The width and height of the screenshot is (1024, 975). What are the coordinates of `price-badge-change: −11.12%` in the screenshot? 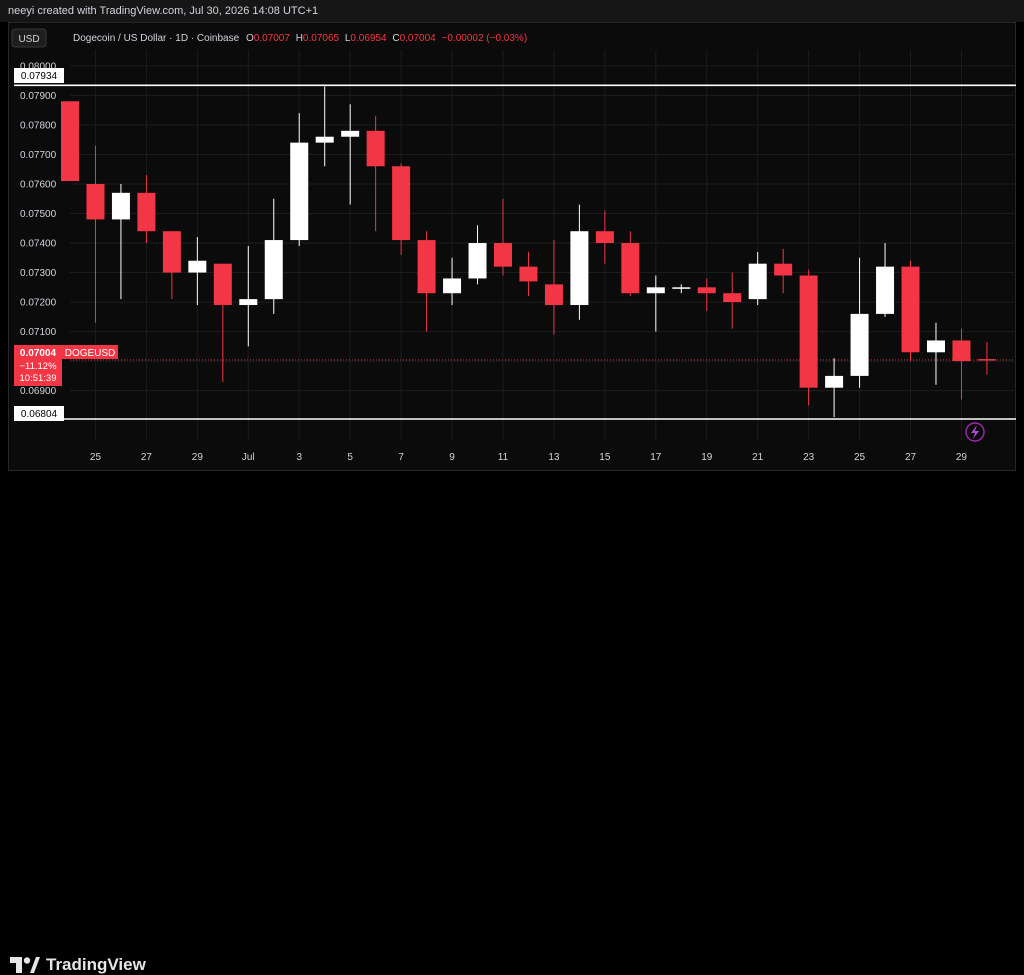 It's located at (38, 366).